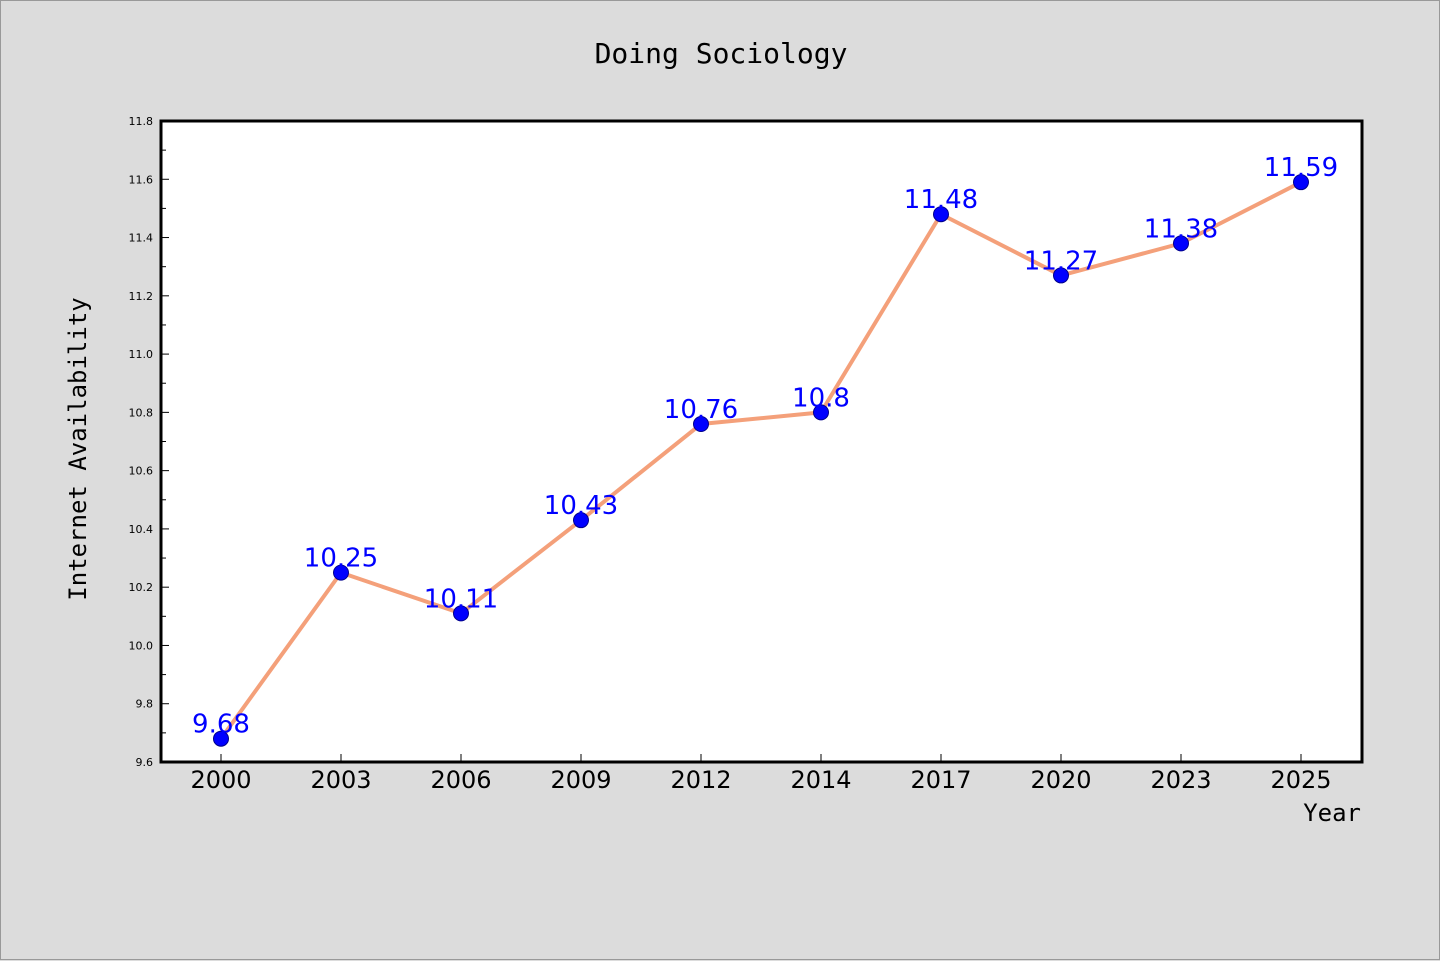 The width and height of the screenshot is (1440, 961). Describe the element at coordinates (1060, 780) in the screenshot. I see `x-tick-label: 2020` at that location.